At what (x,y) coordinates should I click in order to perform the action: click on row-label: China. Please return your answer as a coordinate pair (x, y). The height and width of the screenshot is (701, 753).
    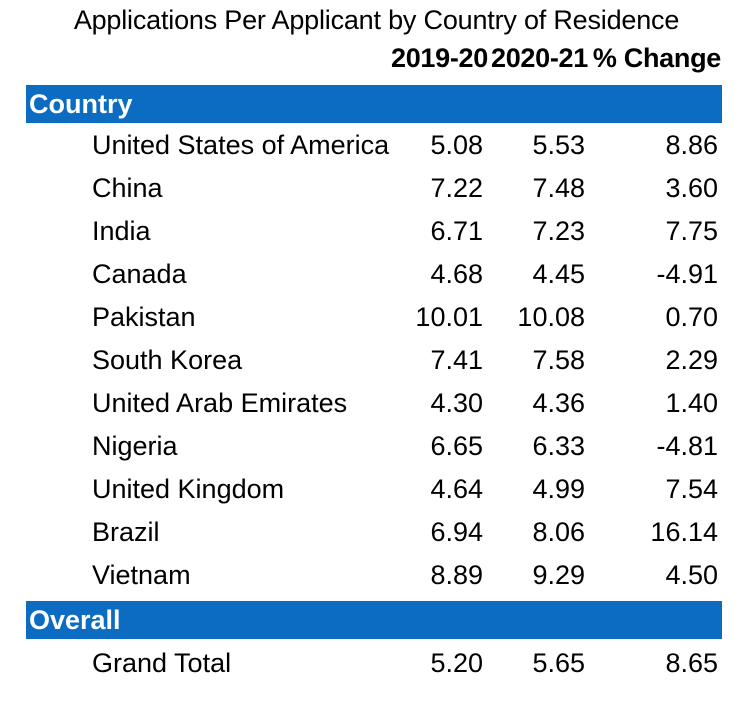
    Looking at the image, I should click on (127, 188).